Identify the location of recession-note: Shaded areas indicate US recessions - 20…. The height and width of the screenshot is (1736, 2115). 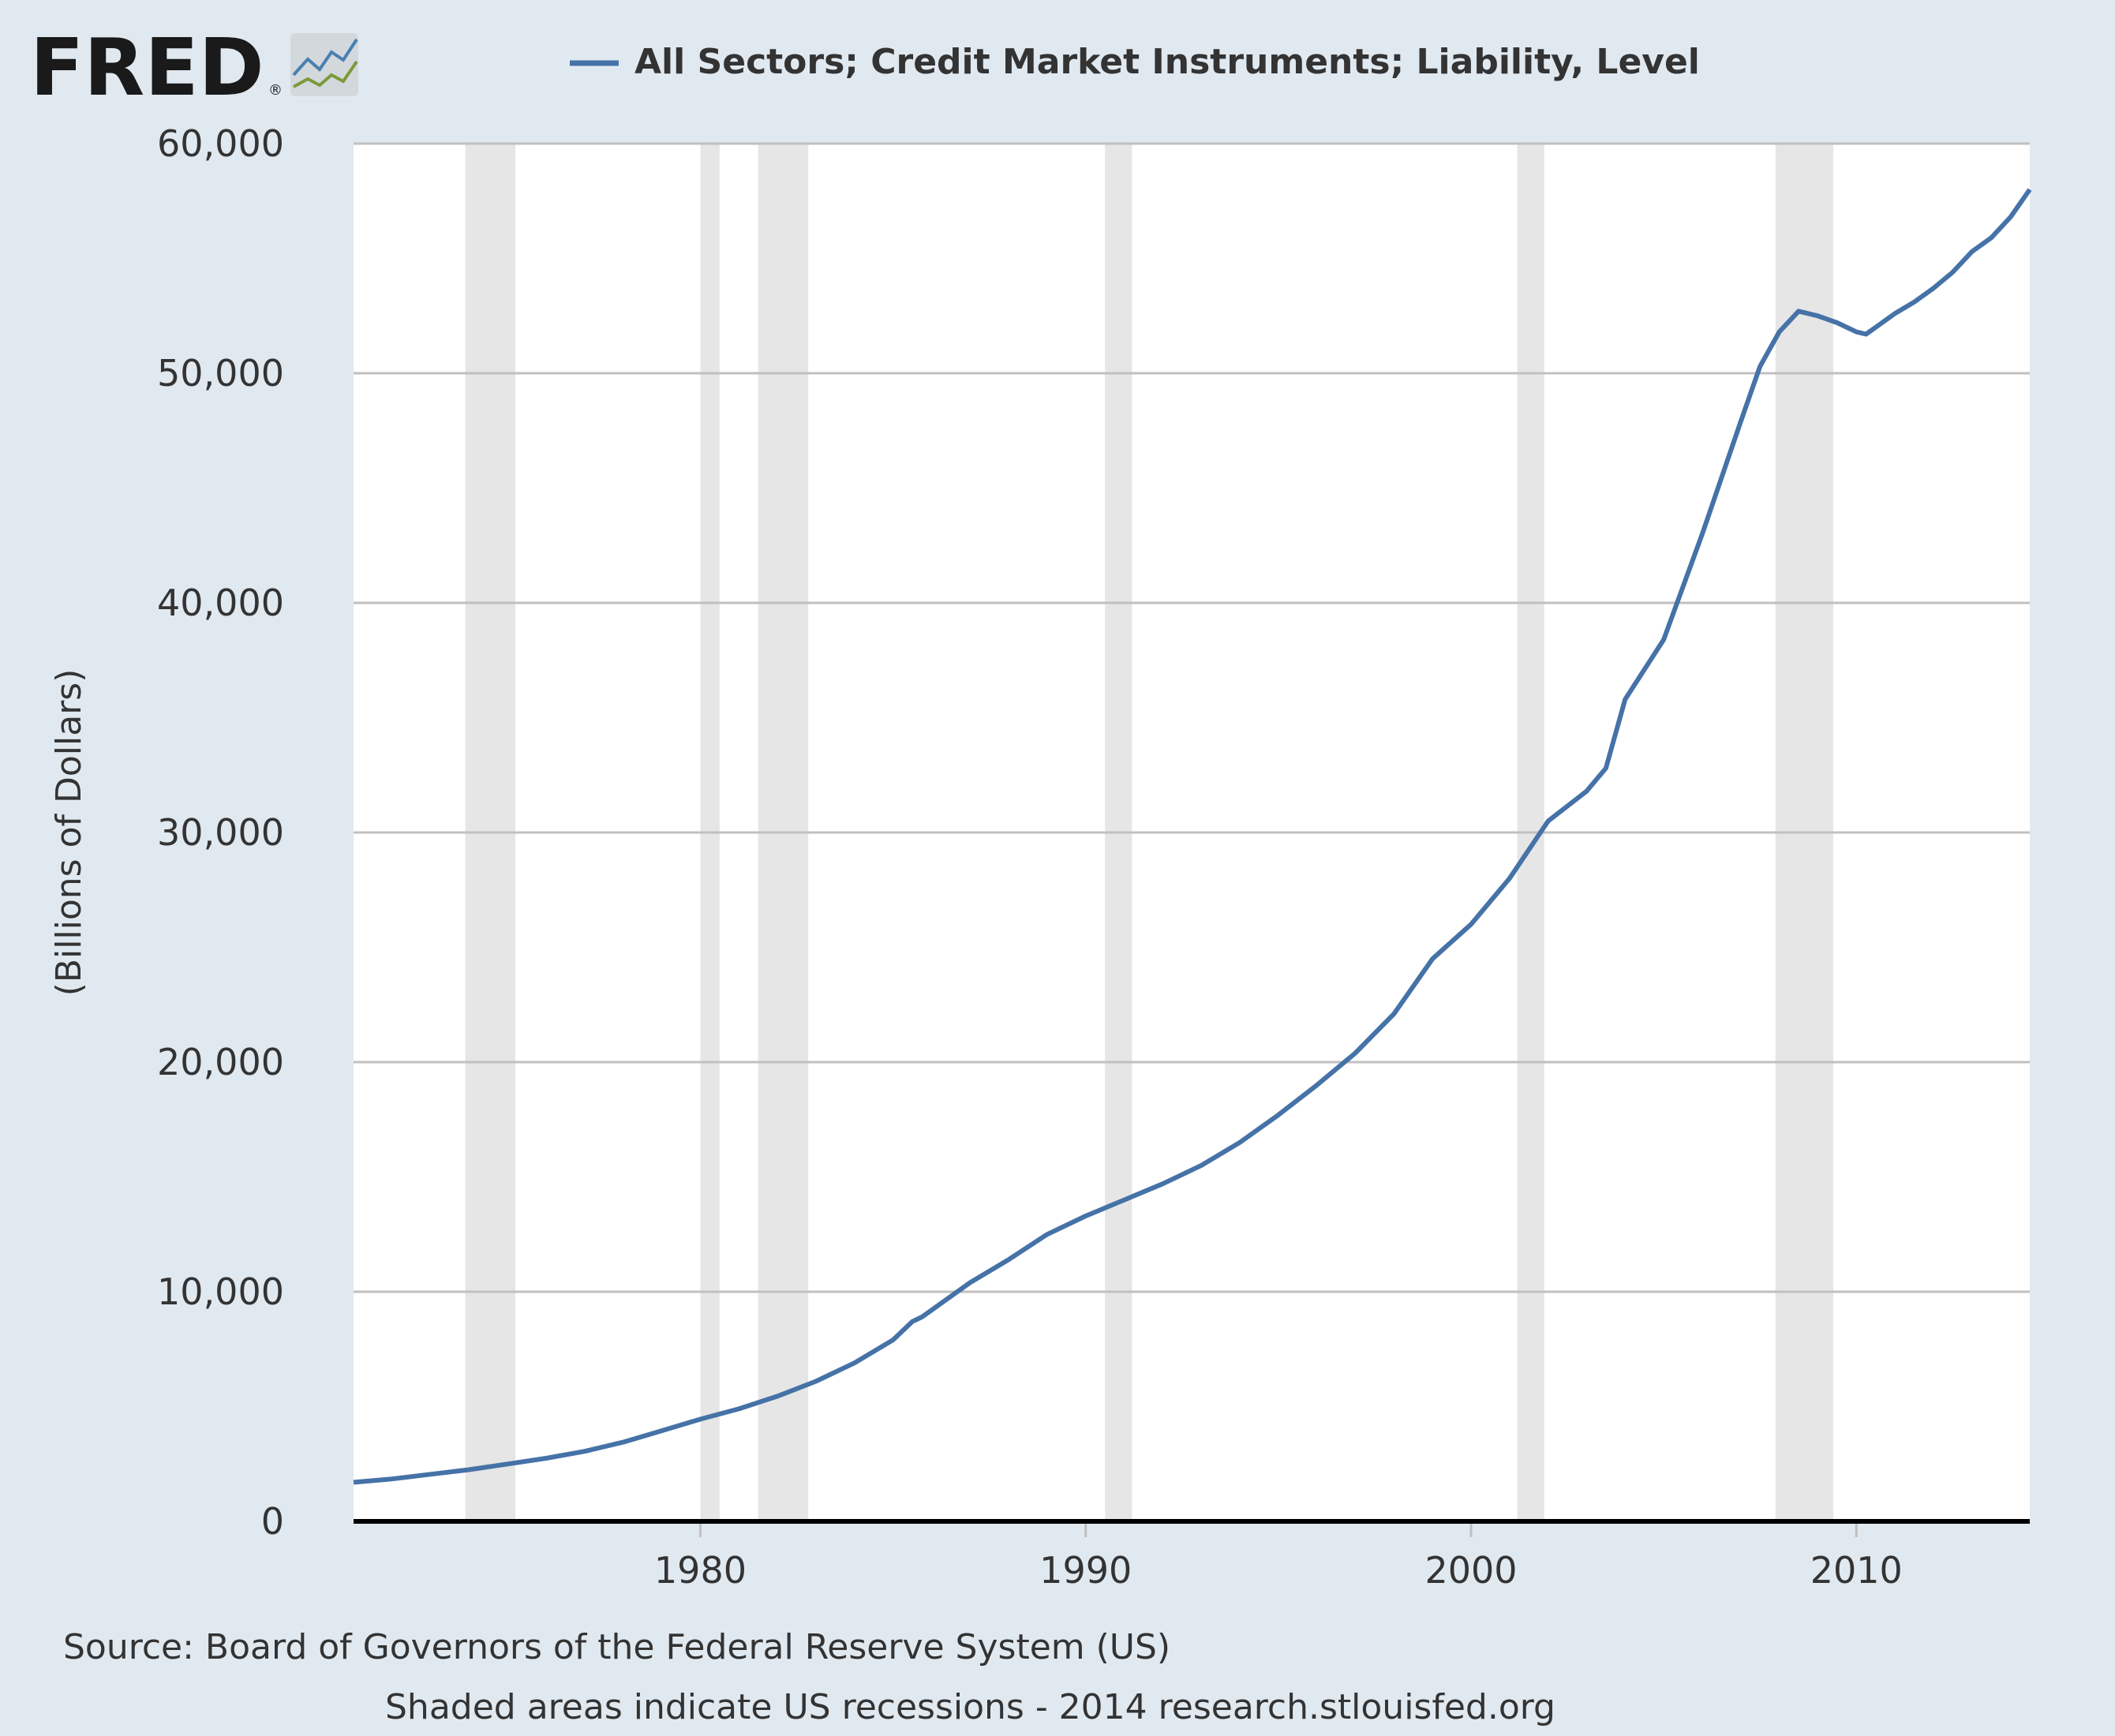
(970, 1707).